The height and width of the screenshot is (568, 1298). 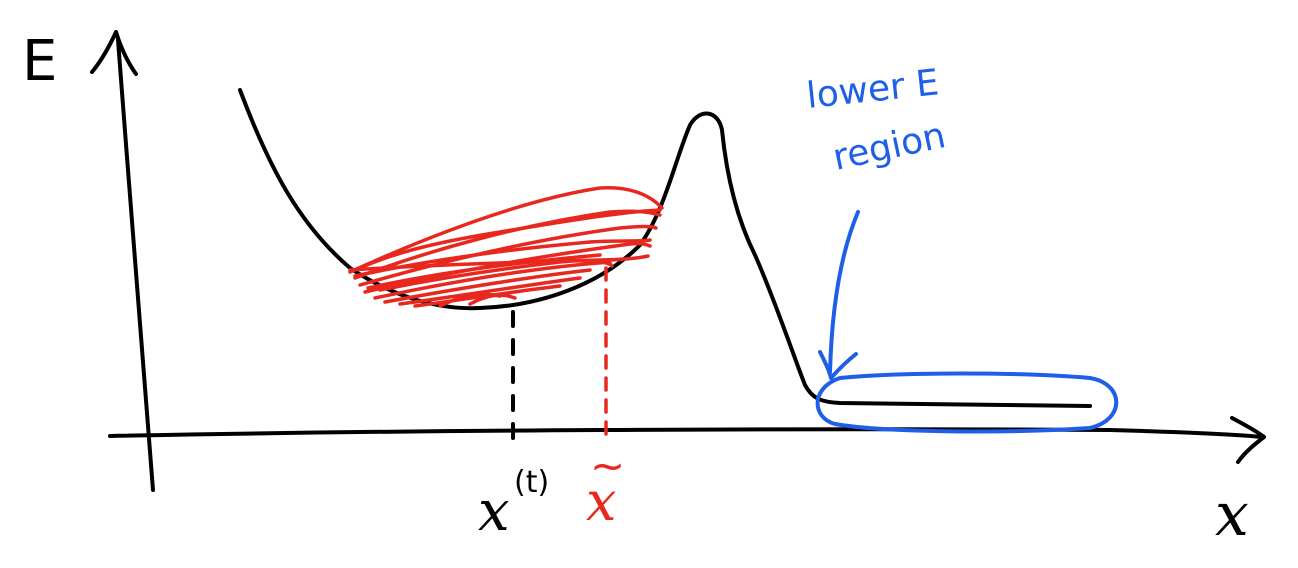 What do you see at coordinates (687, 440) in the screenshot?
I see `x-axis` at bounding box center [687, 440].